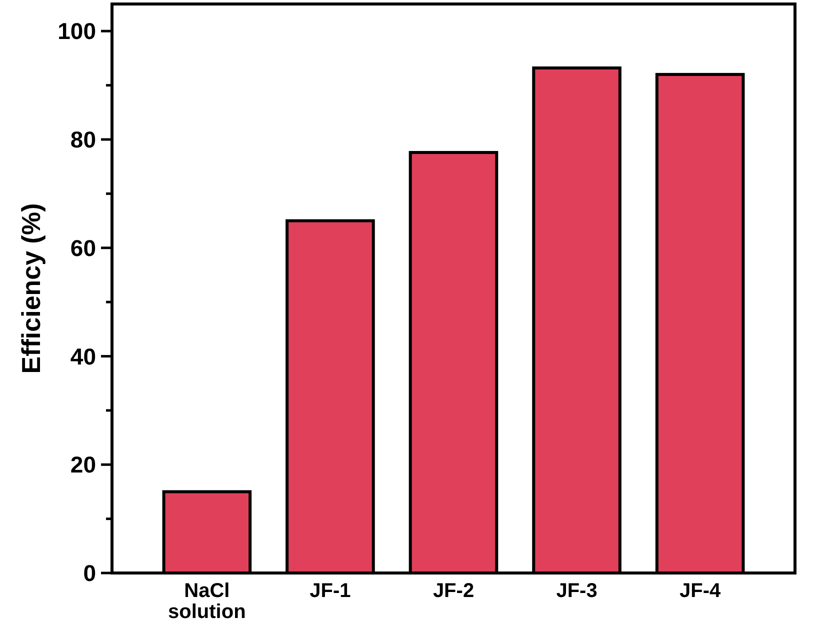 The image size is (814, 643). What do you see at coordinates (453, 591) in the screenshot?
I see `x-tick-label: JF-2` at bounding box center [453, 591].